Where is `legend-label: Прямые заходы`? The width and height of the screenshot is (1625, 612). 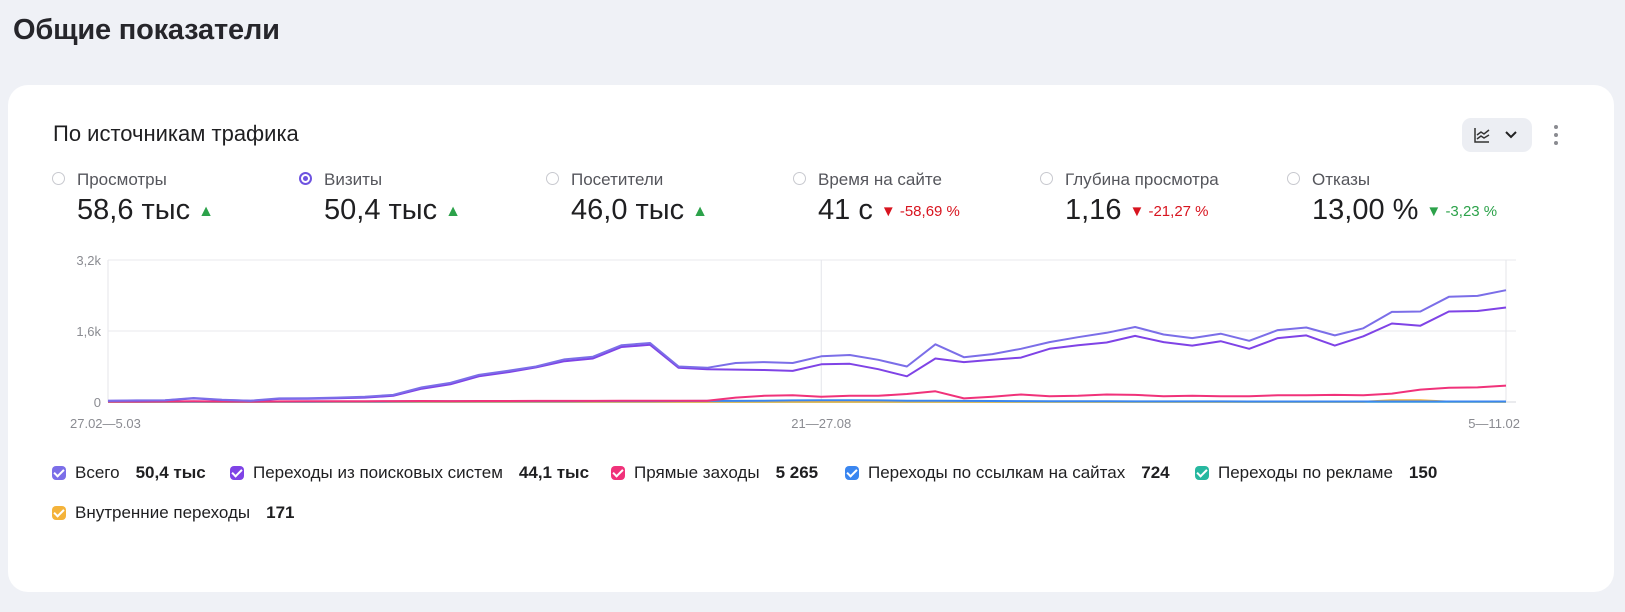
legend-label: Прямые заходы is located at coordinates (697, 472).